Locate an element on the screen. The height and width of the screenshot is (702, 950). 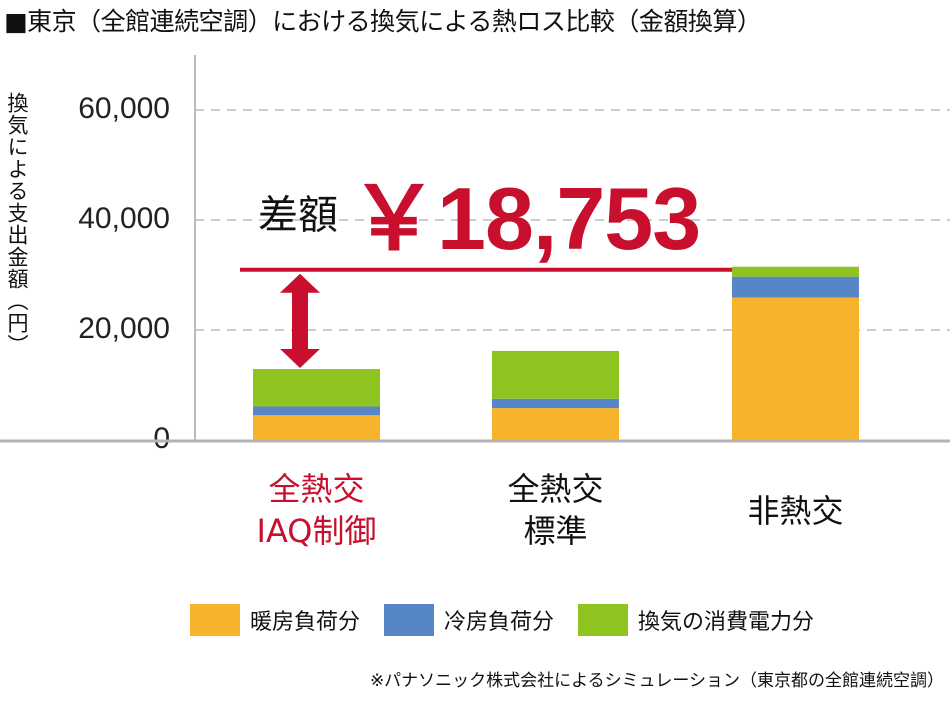
x-tick-label: 全熱交 標準 is located at coordinates (555, 510).